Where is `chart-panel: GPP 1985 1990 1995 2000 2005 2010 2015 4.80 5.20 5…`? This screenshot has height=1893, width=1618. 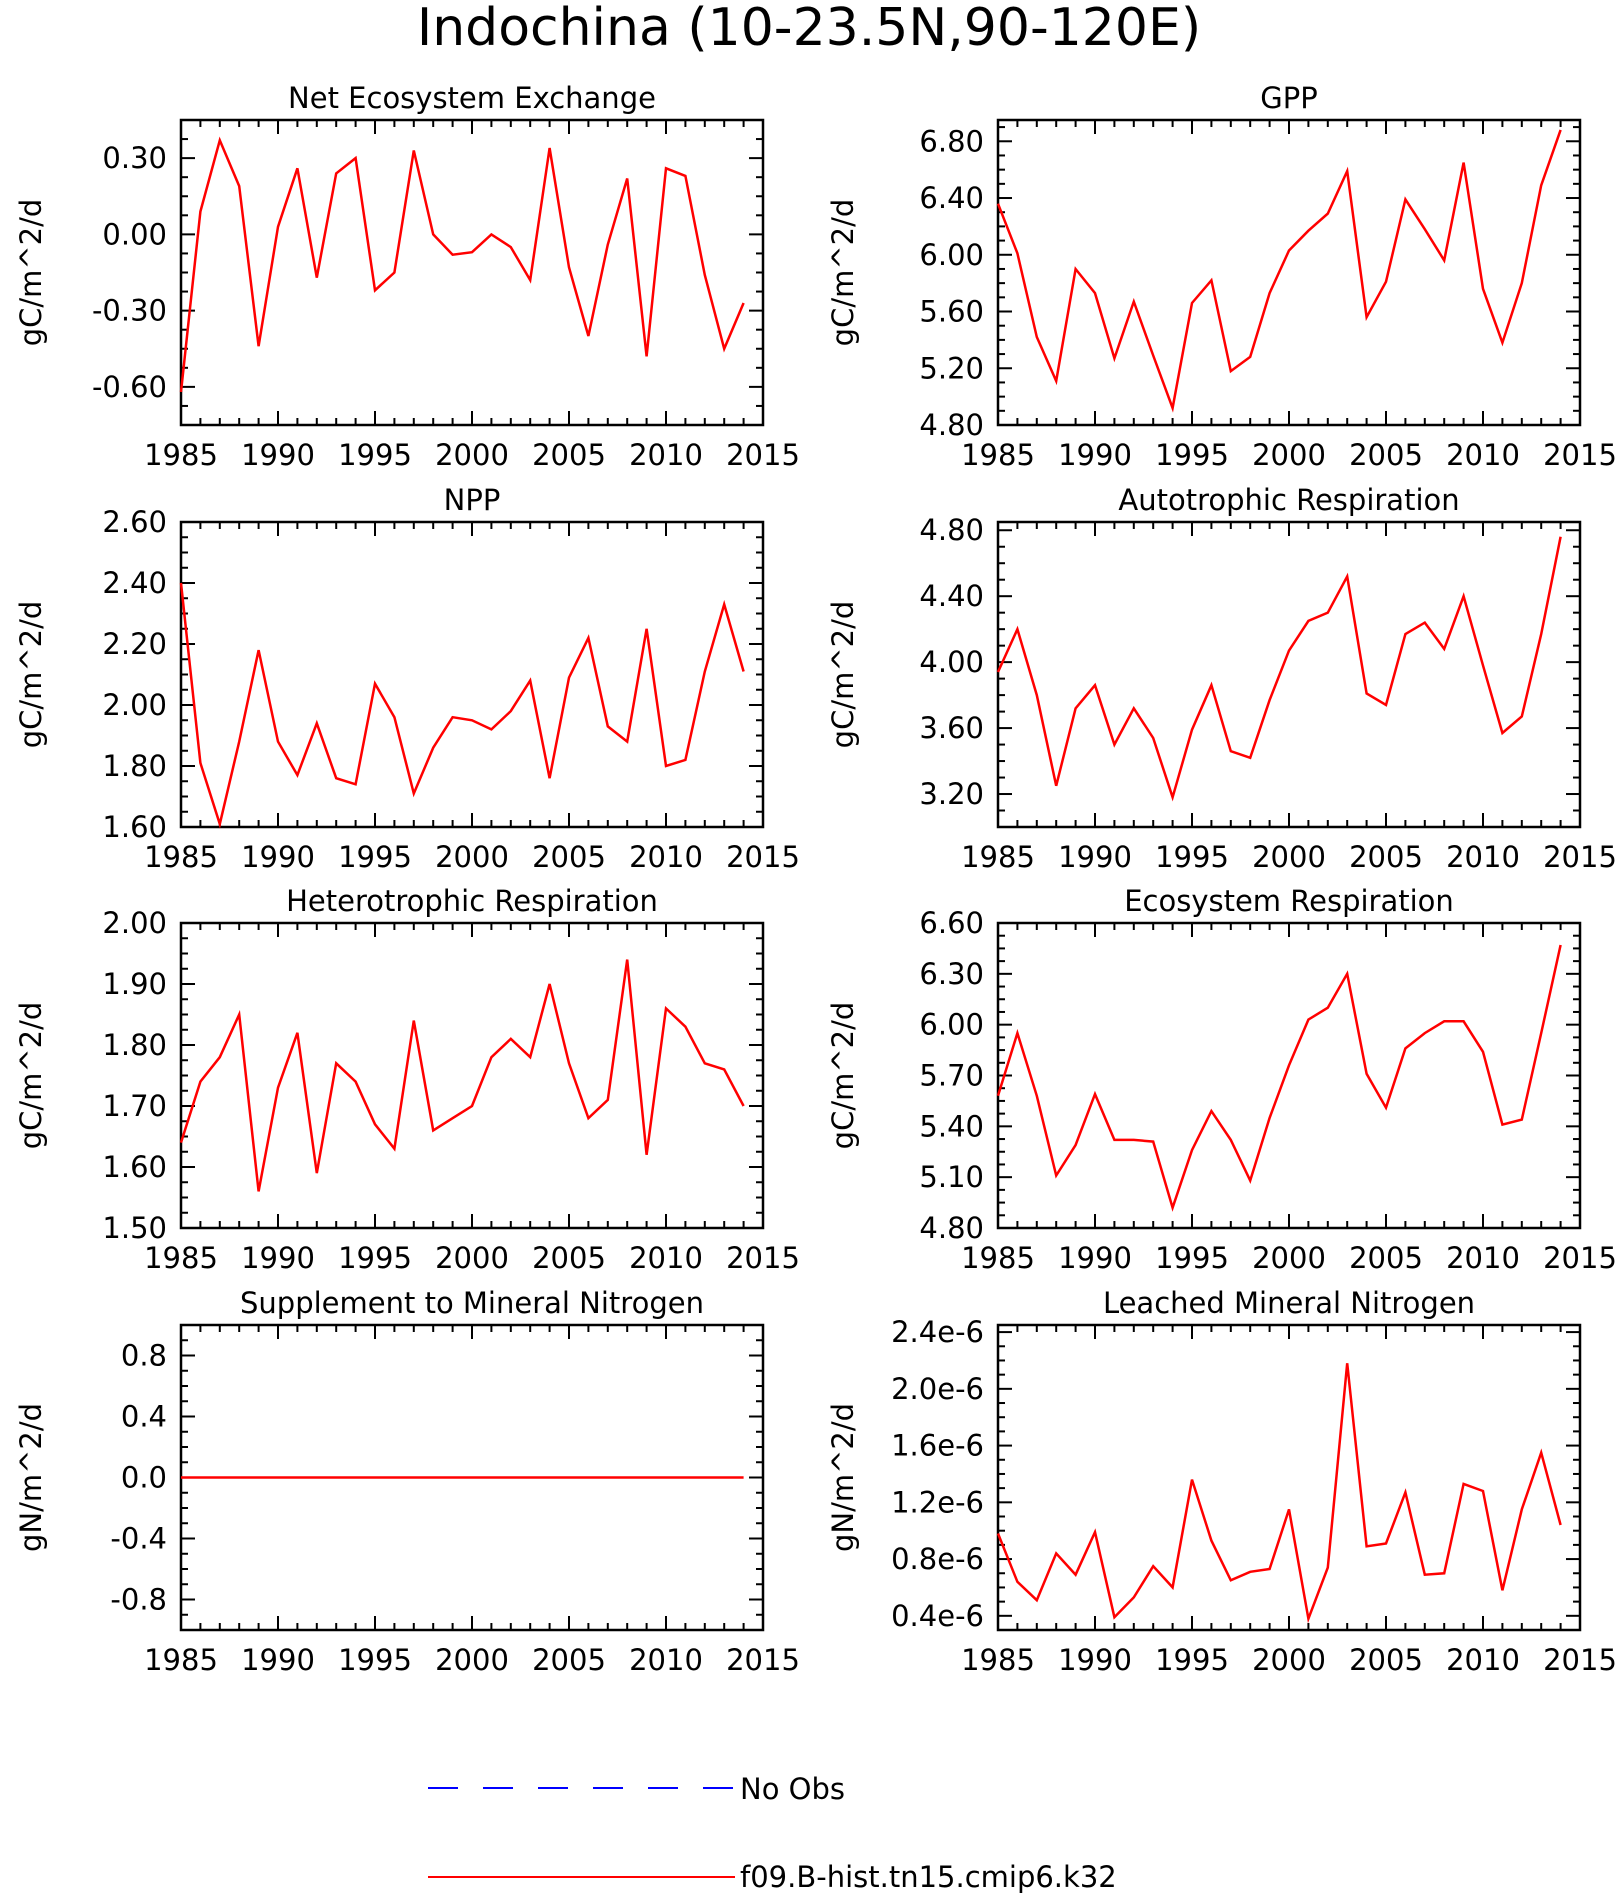 chart-panel: GPP 1985 1990 1995 2000 2005 2010 2015 4.80 5.20 5… is located at coordinates (1221, 276).